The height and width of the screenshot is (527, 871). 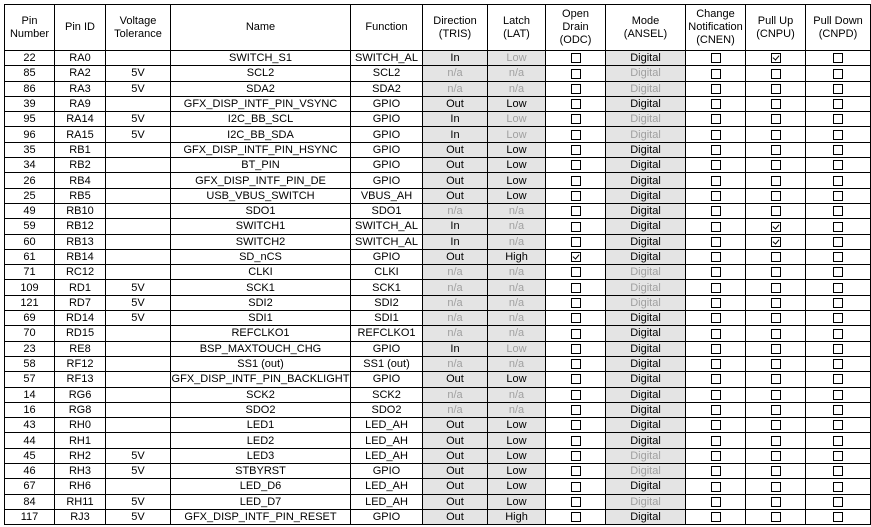 I want to click on pin-name: SCK2, so click(x=260, y=394).